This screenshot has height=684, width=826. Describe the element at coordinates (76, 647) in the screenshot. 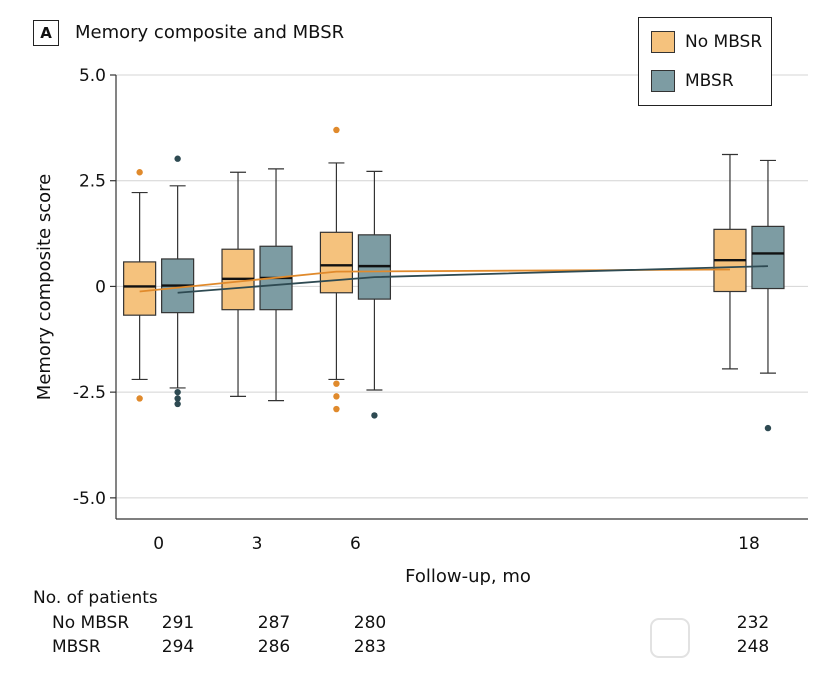

I see `patients-row-label-mbsr: MBSR` at that location.